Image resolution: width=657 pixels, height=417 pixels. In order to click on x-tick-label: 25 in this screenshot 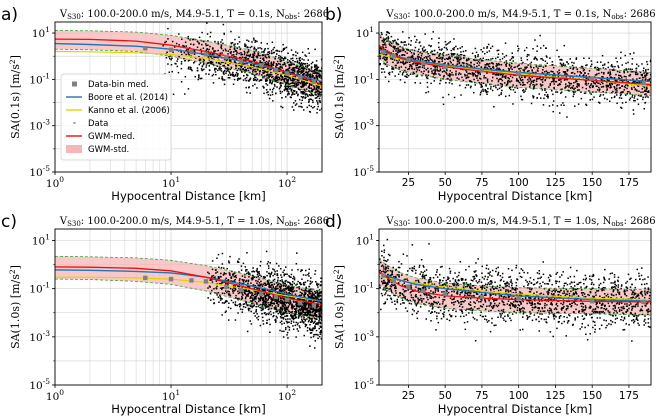, I will do `click(408, 183)`.